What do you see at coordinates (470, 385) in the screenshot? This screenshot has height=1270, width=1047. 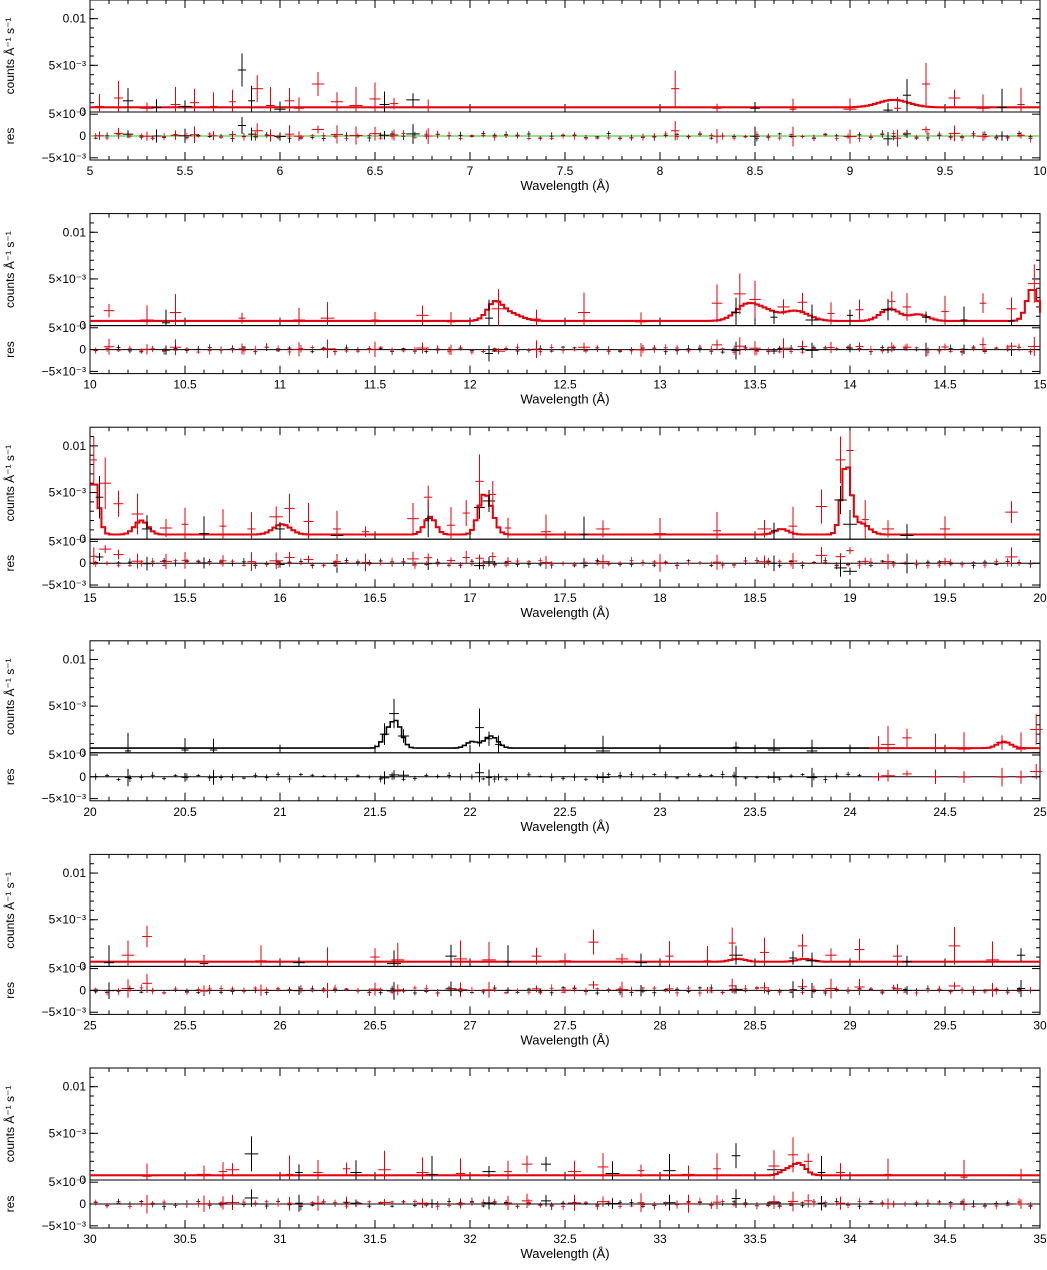 I see `x-tick-label: 12` at bounding box center [470, 385].